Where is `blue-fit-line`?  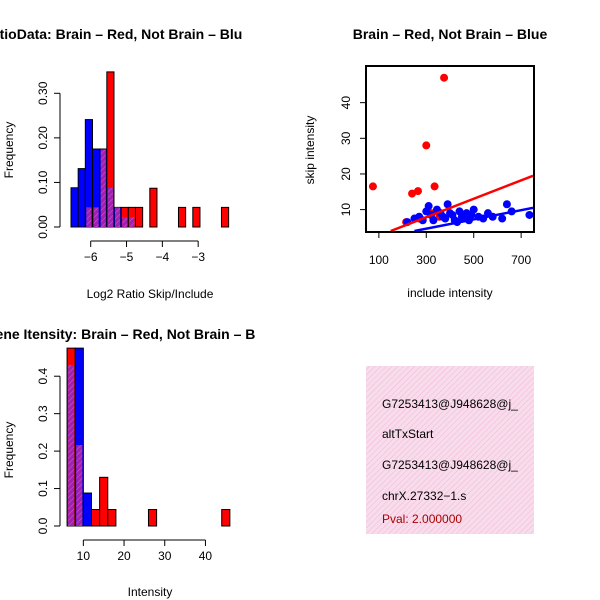 blue-fit-line is located at coordinates (473, 218).